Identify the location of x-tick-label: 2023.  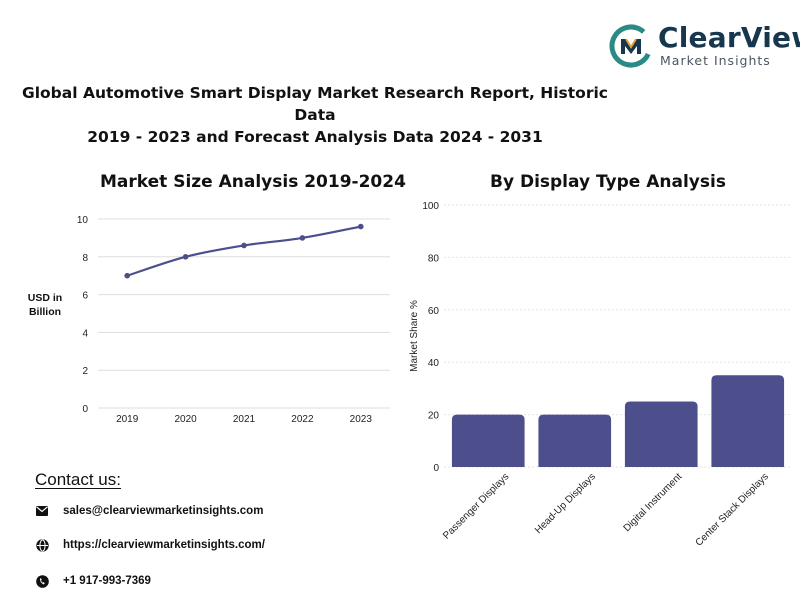
(361, 419).